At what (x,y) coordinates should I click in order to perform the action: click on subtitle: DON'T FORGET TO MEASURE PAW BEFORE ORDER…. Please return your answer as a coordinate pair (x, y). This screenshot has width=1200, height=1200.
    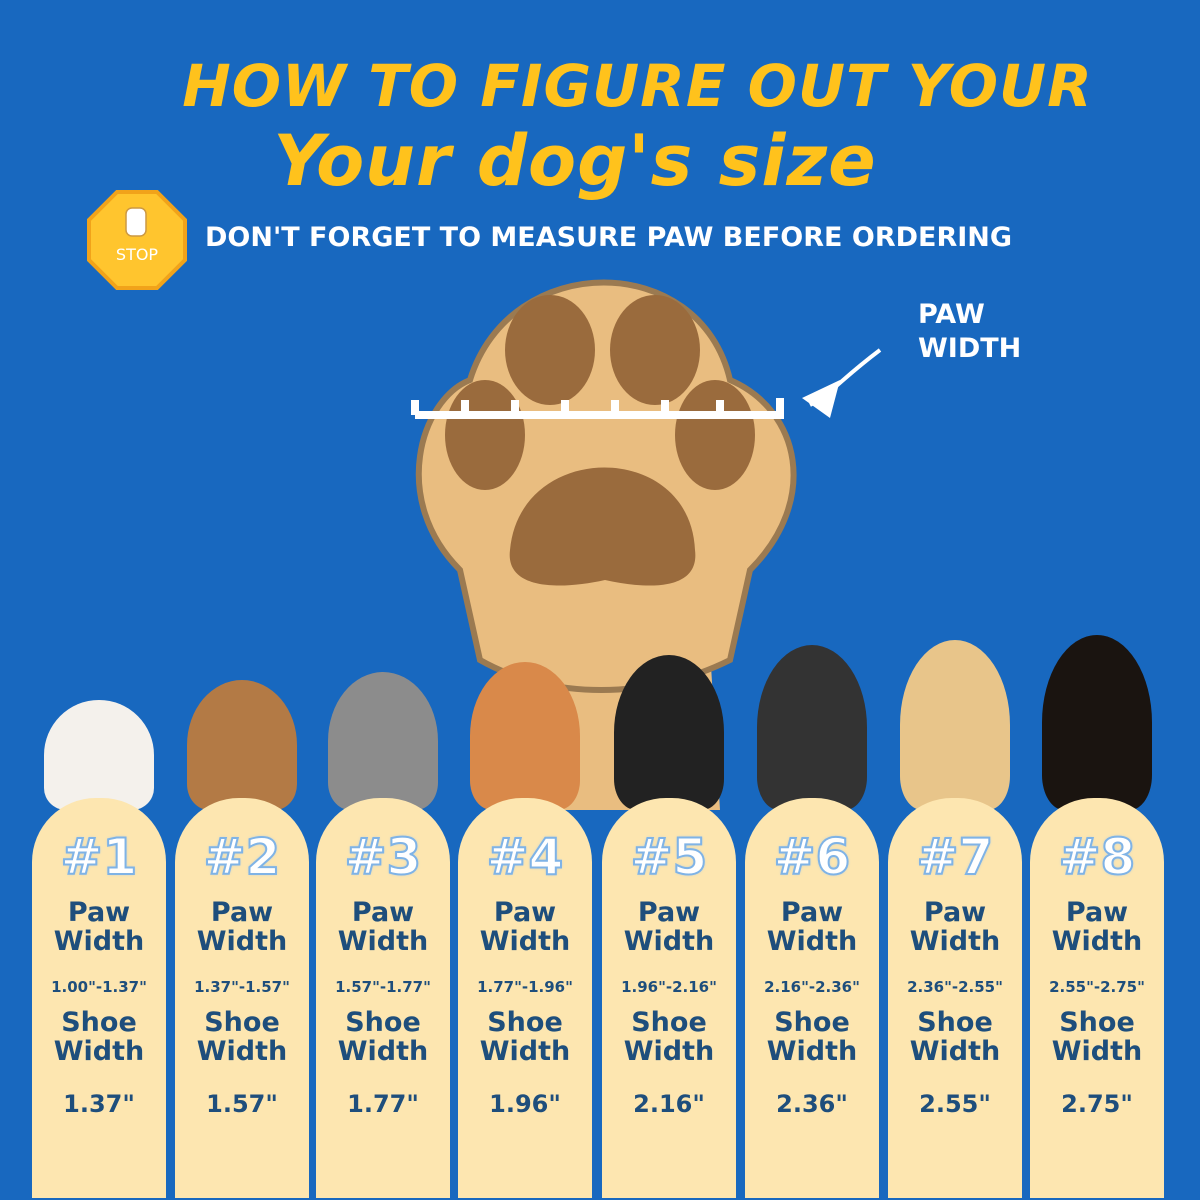
    Looking at the image, I should click on (609, 237).